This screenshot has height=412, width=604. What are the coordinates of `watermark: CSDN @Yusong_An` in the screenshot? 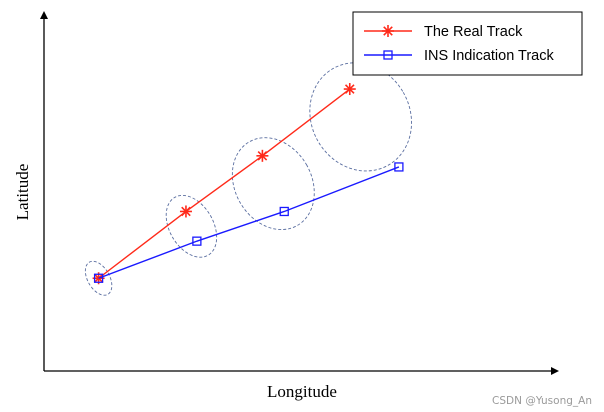 It's located at (542, 401).